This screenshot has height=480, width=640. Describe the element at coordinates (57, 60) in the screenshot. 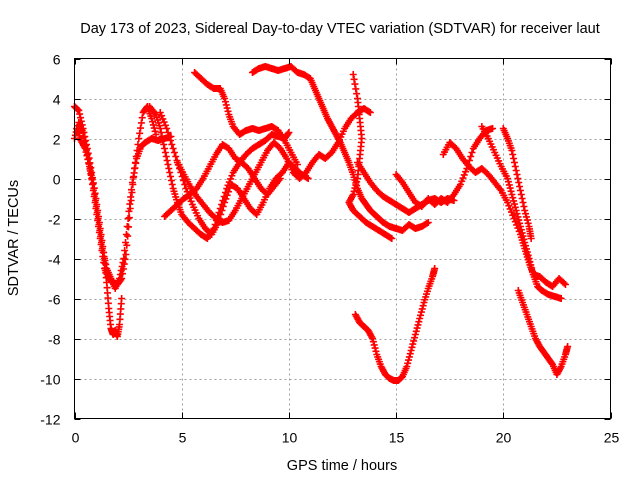

I see `y-tick-label: 6` at that location.